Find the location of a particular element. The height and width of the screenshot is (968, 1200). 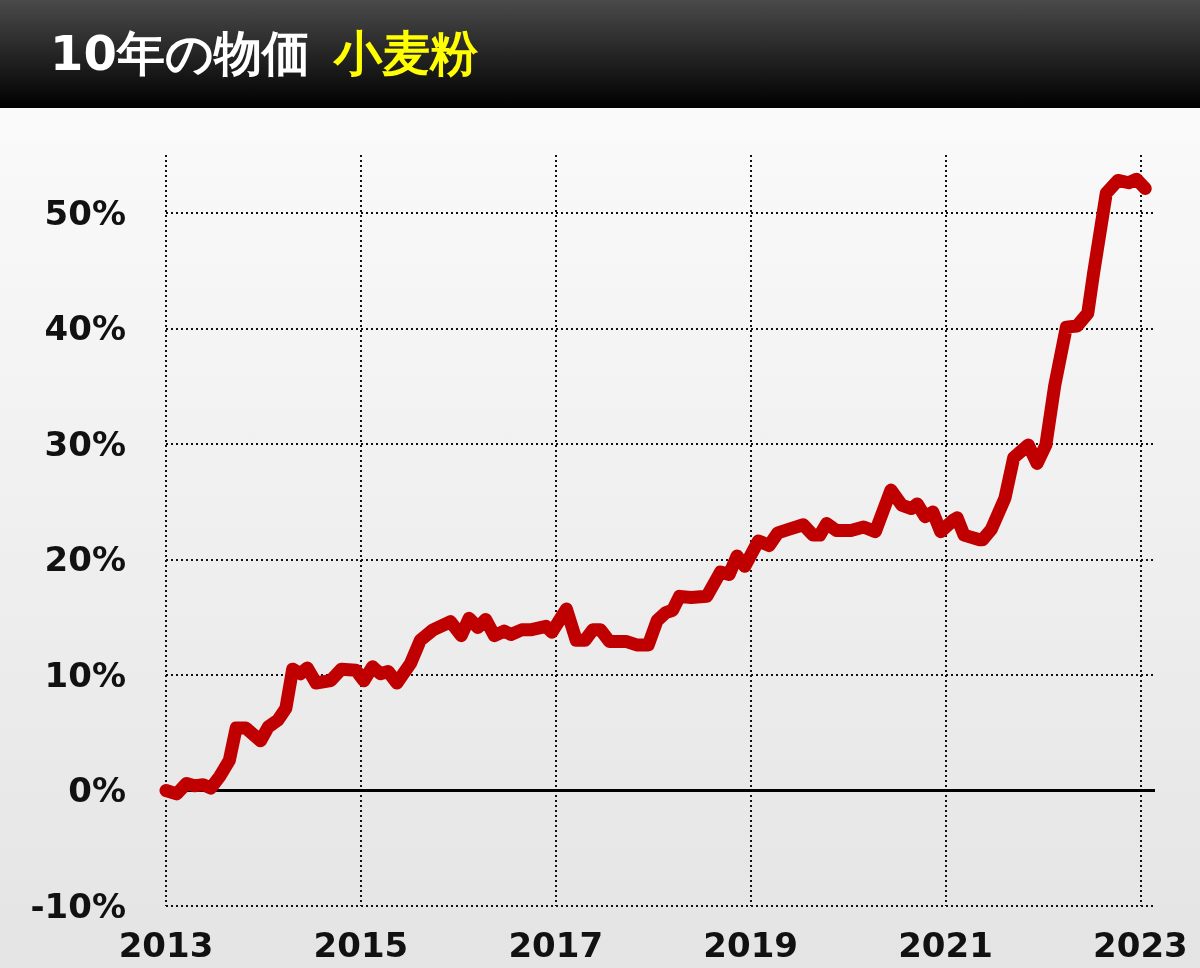

x-tick-label: 2015 is located at coordinates (361, 945).